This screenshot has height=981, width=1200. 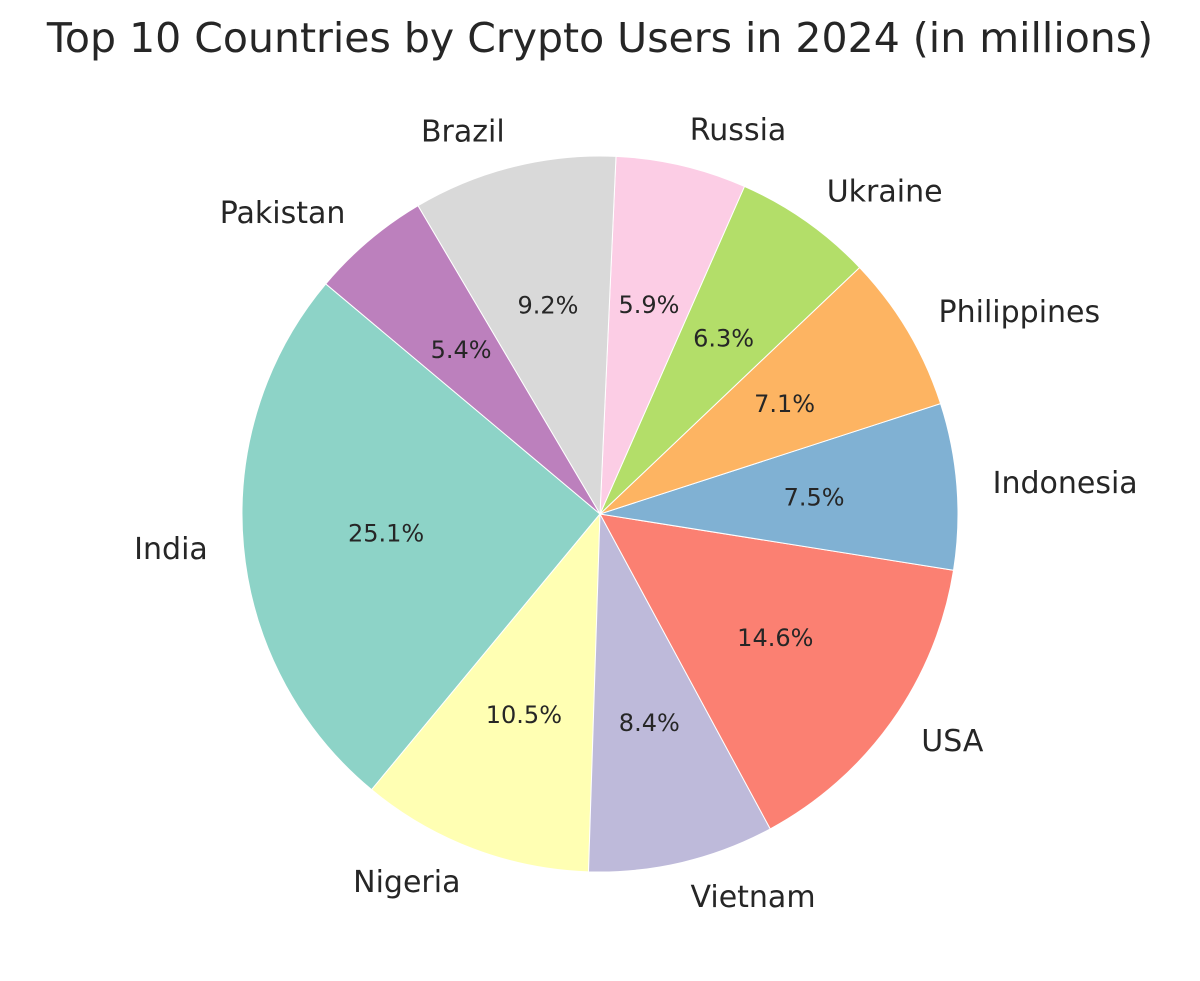 What do you see at coordinates (775, 638) in the screenshot?
I see `percent-label-usa: 14.6%` at bounding box center [775, 638].